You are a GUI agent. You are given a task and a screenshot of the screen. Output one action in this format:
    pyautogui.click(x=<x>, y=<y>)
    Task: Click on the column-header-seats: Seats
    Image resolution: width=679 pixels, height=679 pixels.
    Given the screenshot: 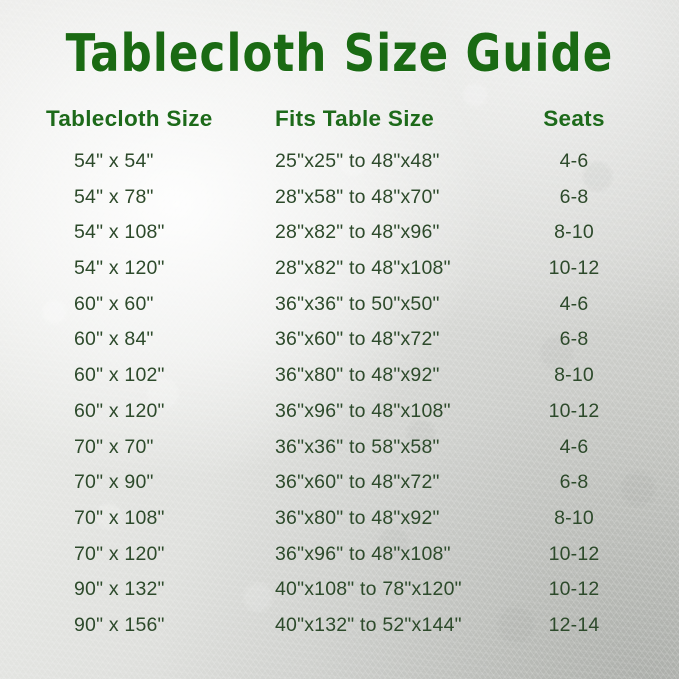 What is the action you would take?
    pyautogui.click(x=574, y=118)
    